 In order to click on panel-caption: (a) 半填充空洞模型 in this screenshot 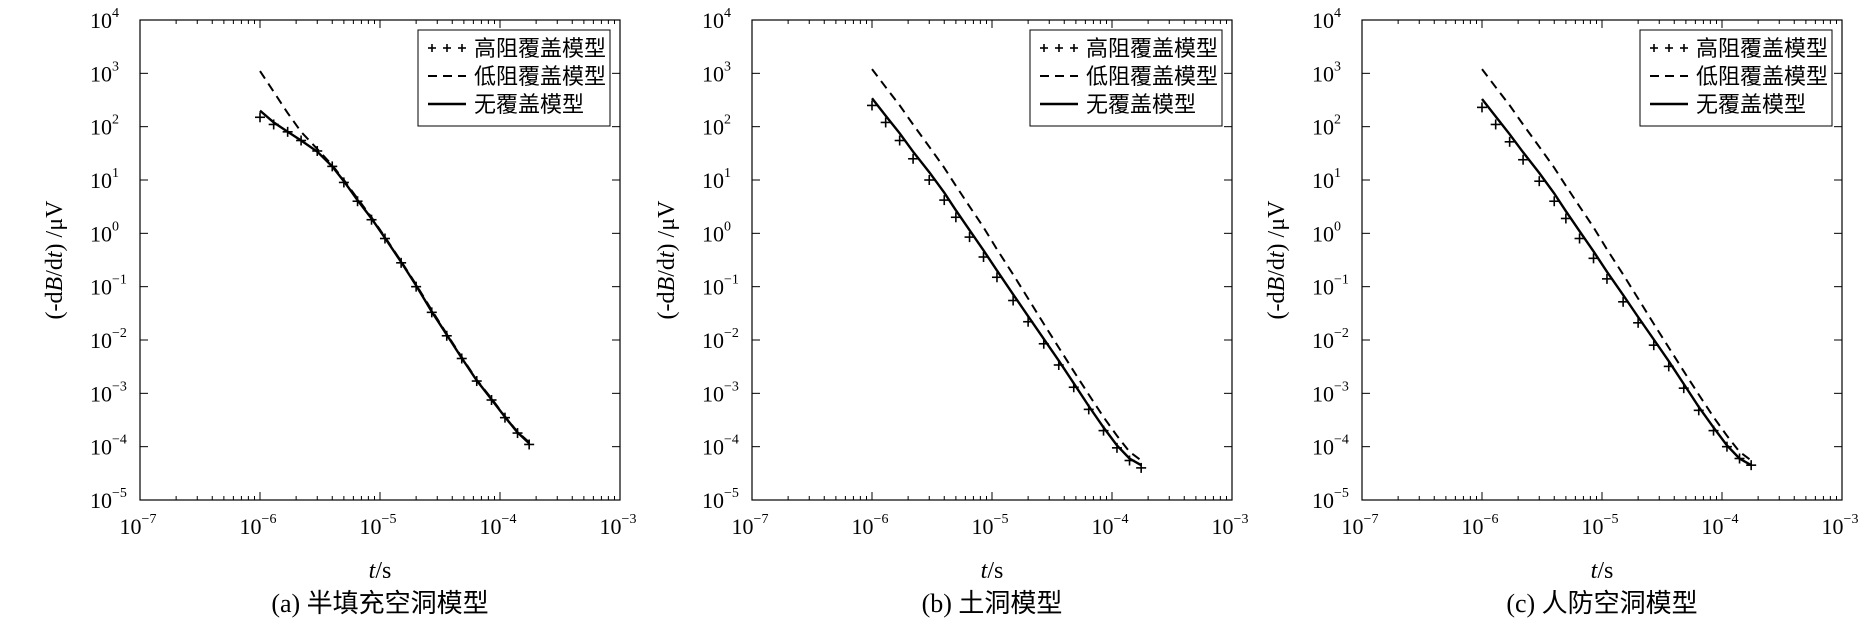, I will do `click(379, 603)`.